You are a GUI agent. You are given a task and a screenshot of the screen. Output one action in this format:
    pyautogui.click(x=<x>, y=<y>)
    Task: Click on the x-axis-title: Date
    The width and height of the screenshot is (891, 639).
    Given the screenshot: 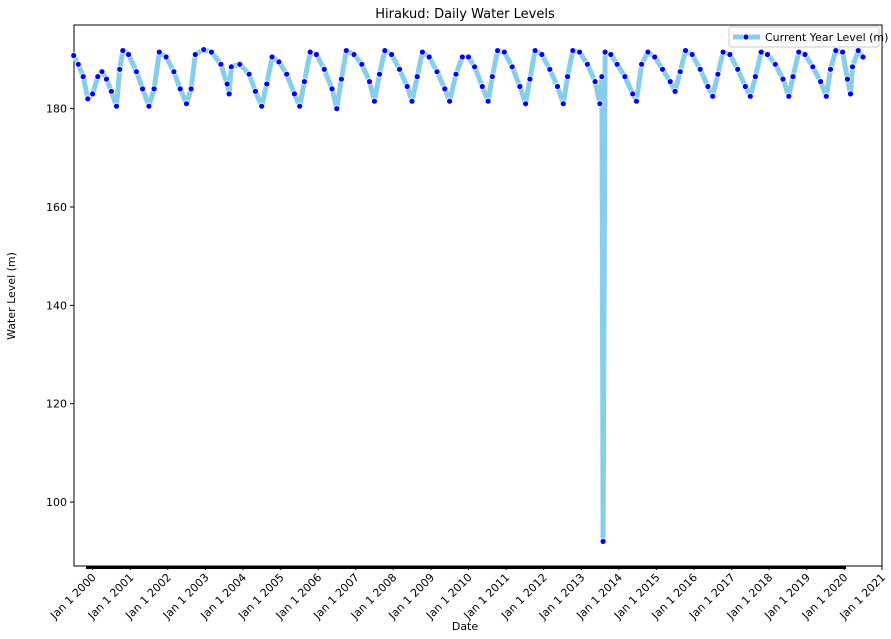 What is the action you would take?
    pyautogui.click(x=465, y=626)
    